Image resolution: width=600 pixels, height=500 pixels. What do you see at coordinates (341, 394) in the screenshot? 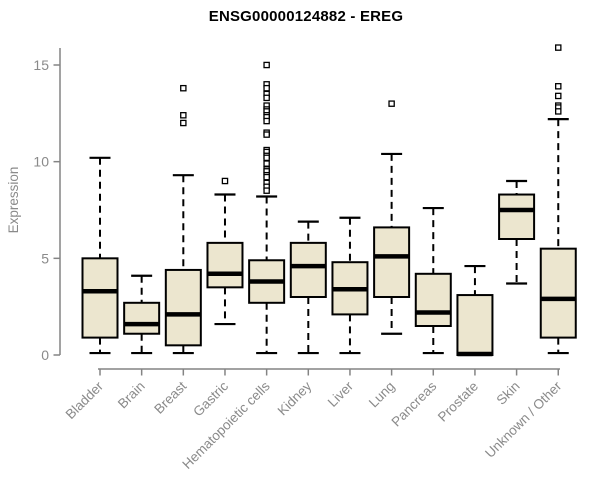
I see `svg-text: Liver` at bounding box center [341, 394].